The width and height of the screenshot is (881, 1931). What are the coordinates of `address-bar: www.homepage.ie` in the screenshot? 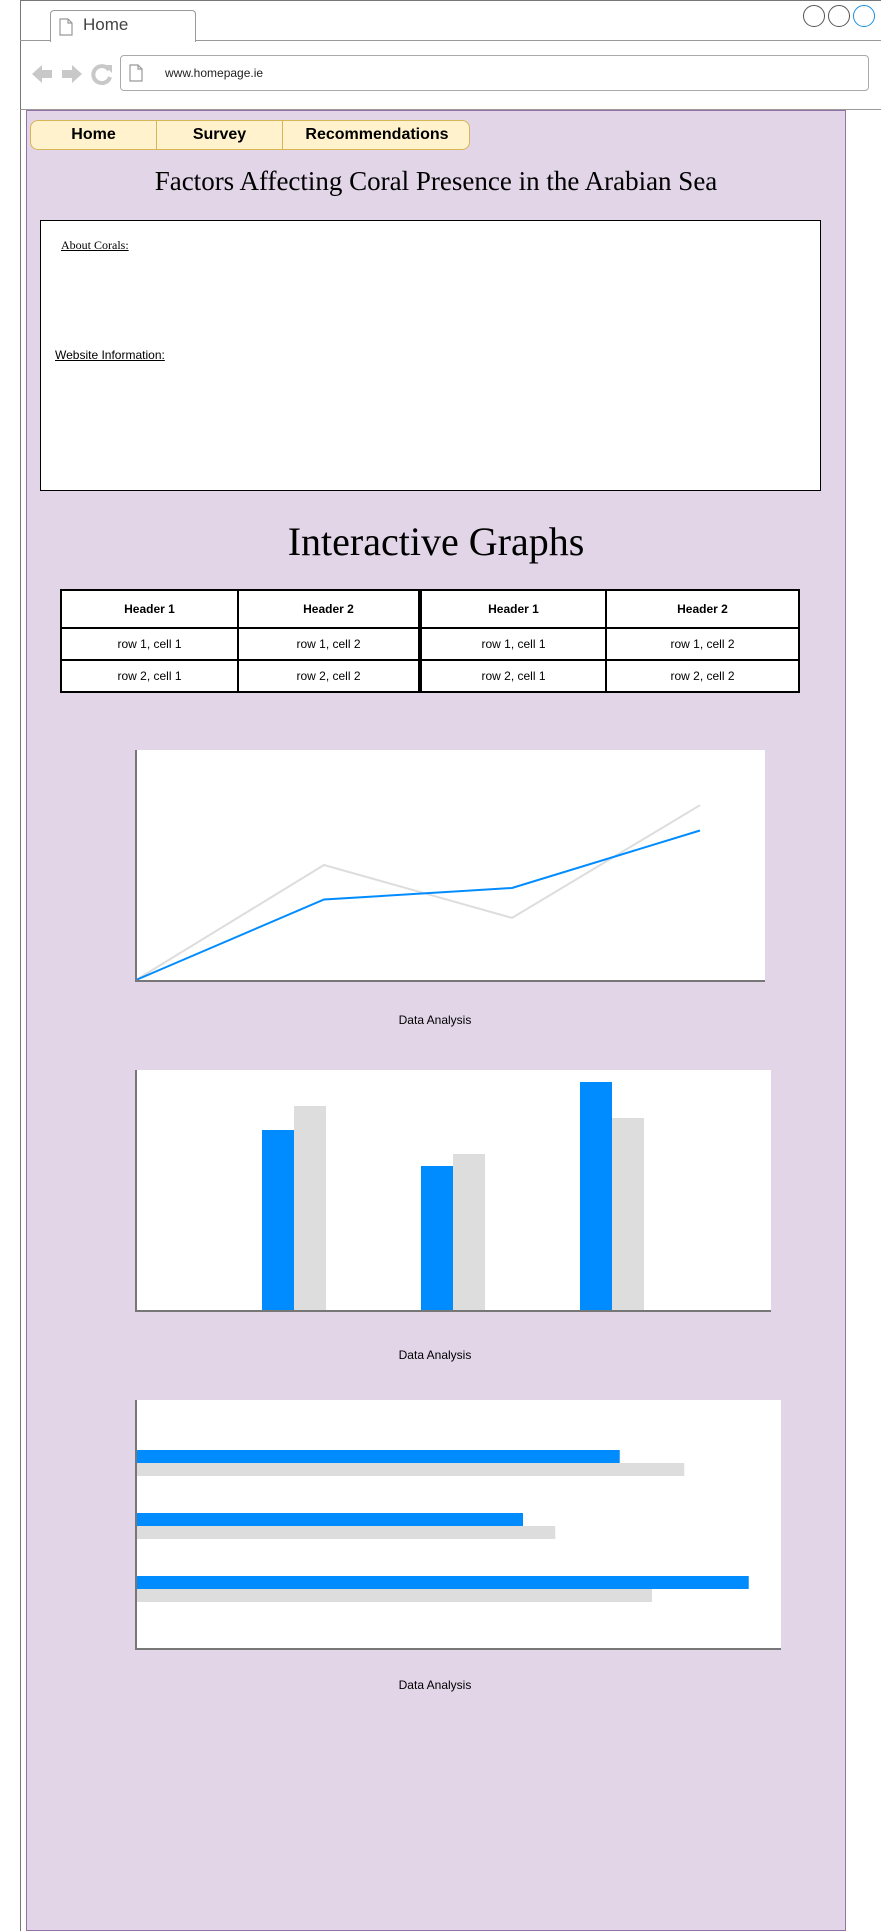 It's located at (494, 73).